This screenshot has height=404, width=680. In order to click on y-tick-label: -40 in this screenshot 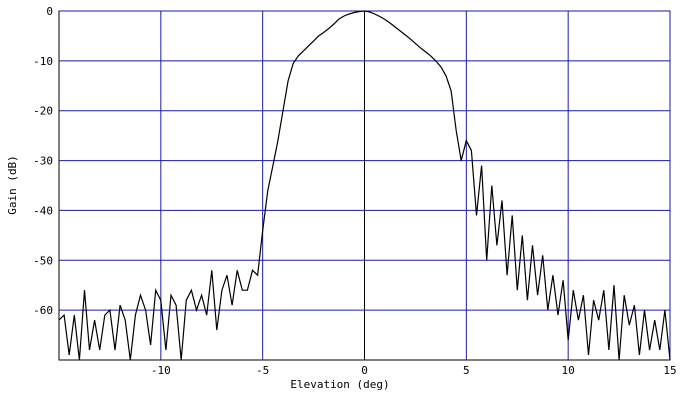, I will do `click(43, 210)`.